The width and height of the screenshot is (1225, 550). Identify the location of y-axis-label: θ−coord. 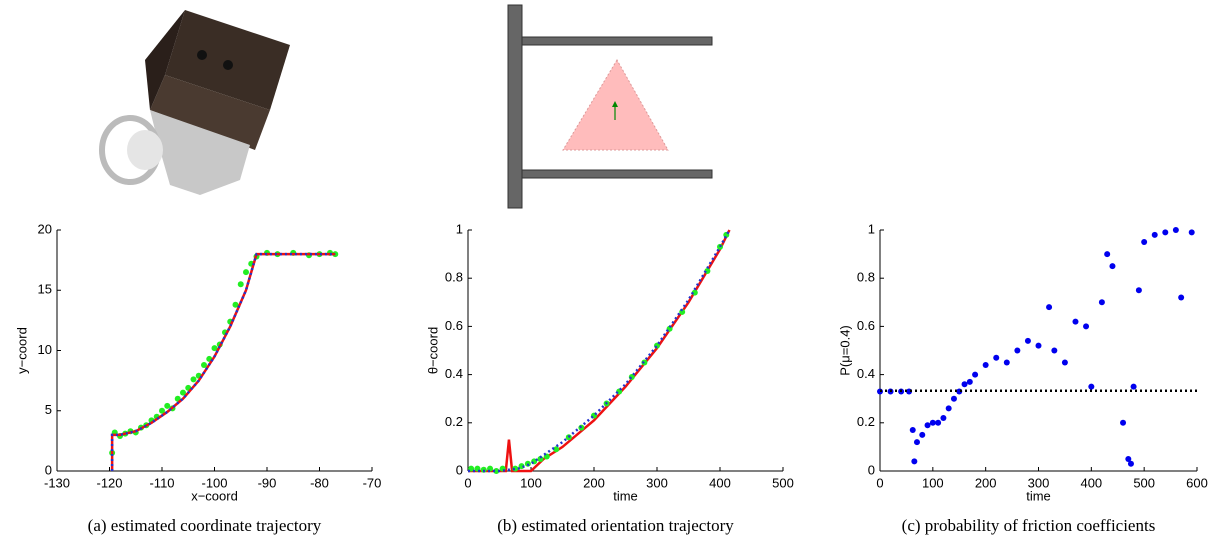
(432, 350).